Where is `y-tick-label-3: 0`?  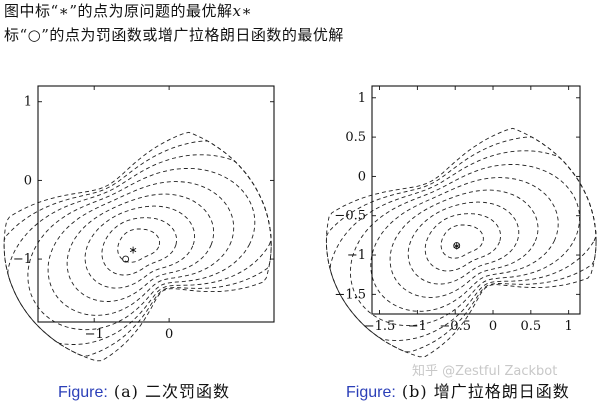
y-tick-label-3: 0 is located at coordinates (362, 176).